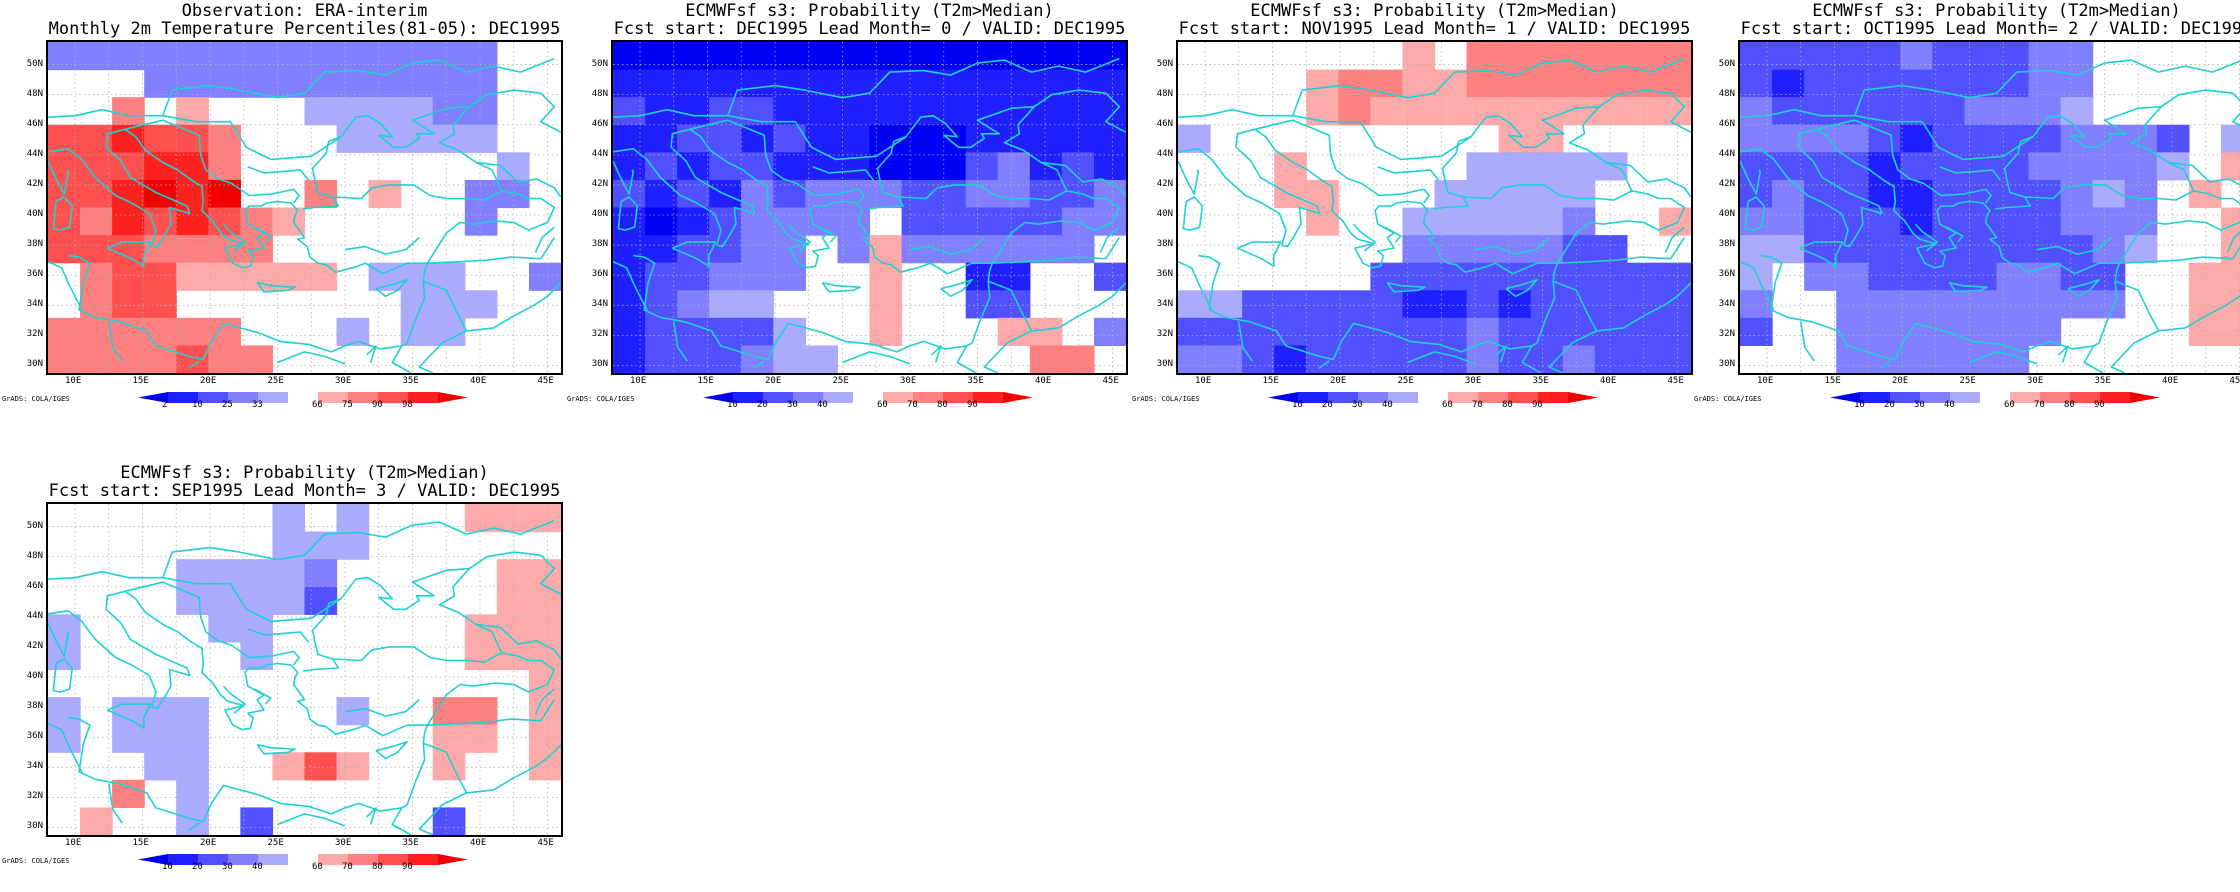  What do you see at coordinates (976, 381) in the screenshot?
I see `lon-tick-label: 35E` at bounding box center [976, 381].